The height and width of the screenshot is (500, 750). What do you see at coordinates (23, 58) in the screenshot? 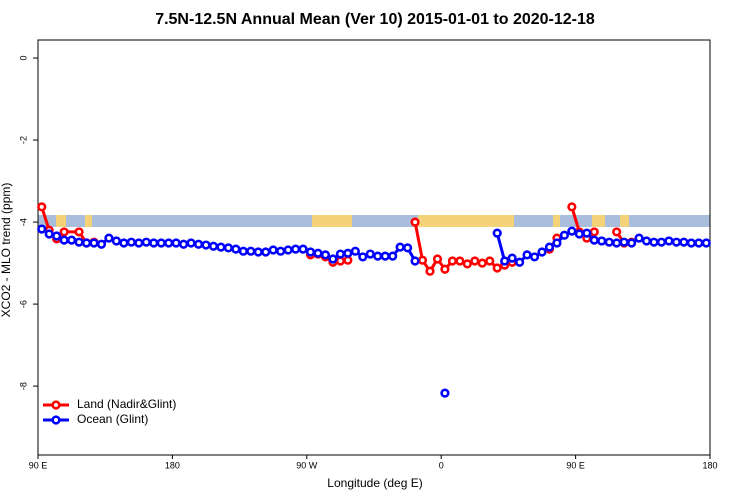
I see `y-tick-label: 0` at bounding box center [23, 58].